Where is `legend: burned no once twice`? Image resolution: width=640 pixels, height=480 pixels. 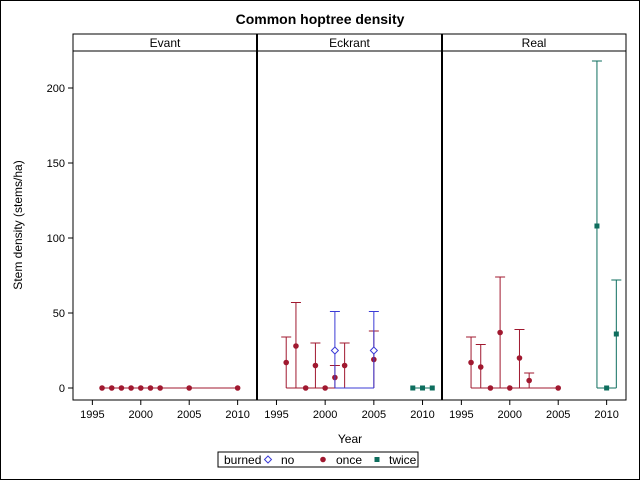 legend: burned no once twice is located at coordinates (318, 459).